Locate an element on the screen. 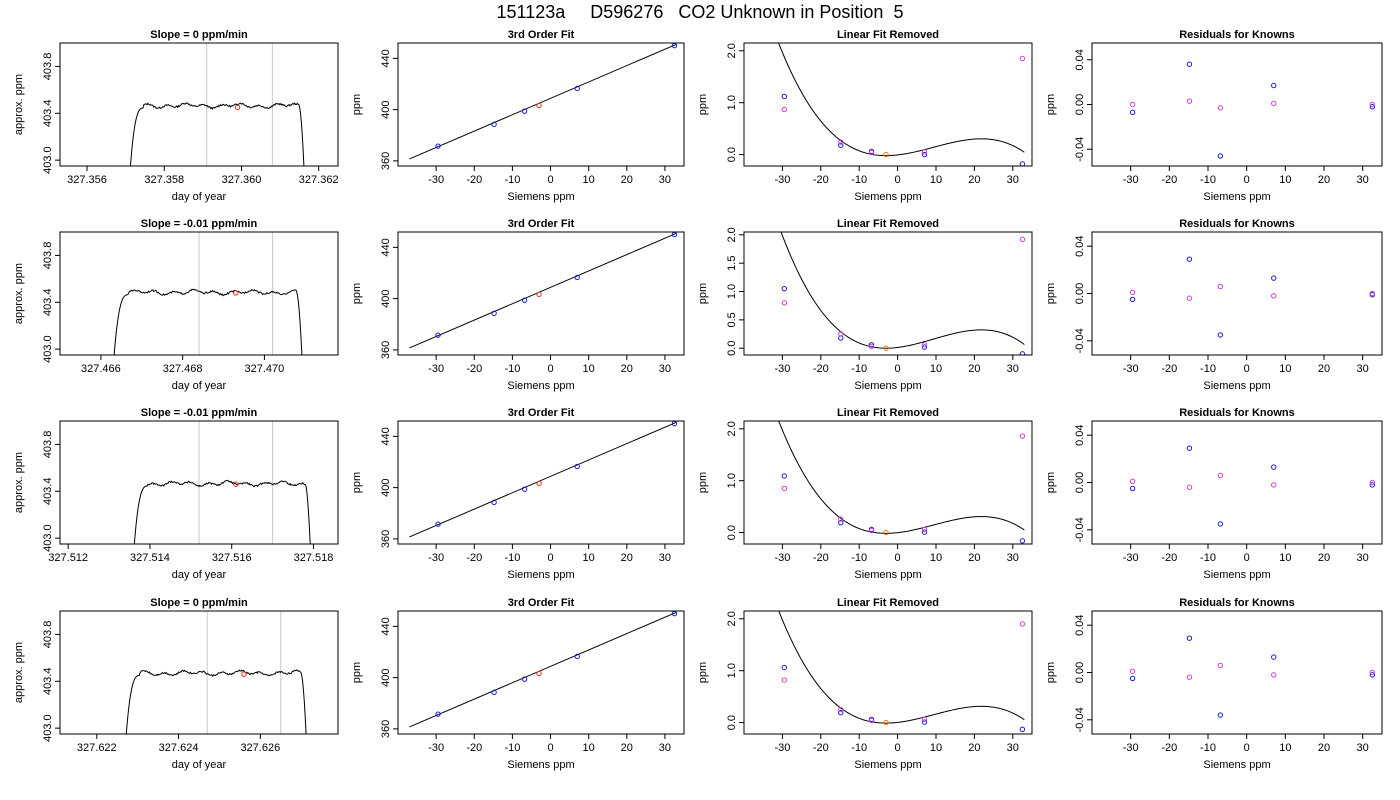 The height and width of the screenshot is (800, 1400). chart-title: Linear Fit Removed is located at coordinates (888, 603).